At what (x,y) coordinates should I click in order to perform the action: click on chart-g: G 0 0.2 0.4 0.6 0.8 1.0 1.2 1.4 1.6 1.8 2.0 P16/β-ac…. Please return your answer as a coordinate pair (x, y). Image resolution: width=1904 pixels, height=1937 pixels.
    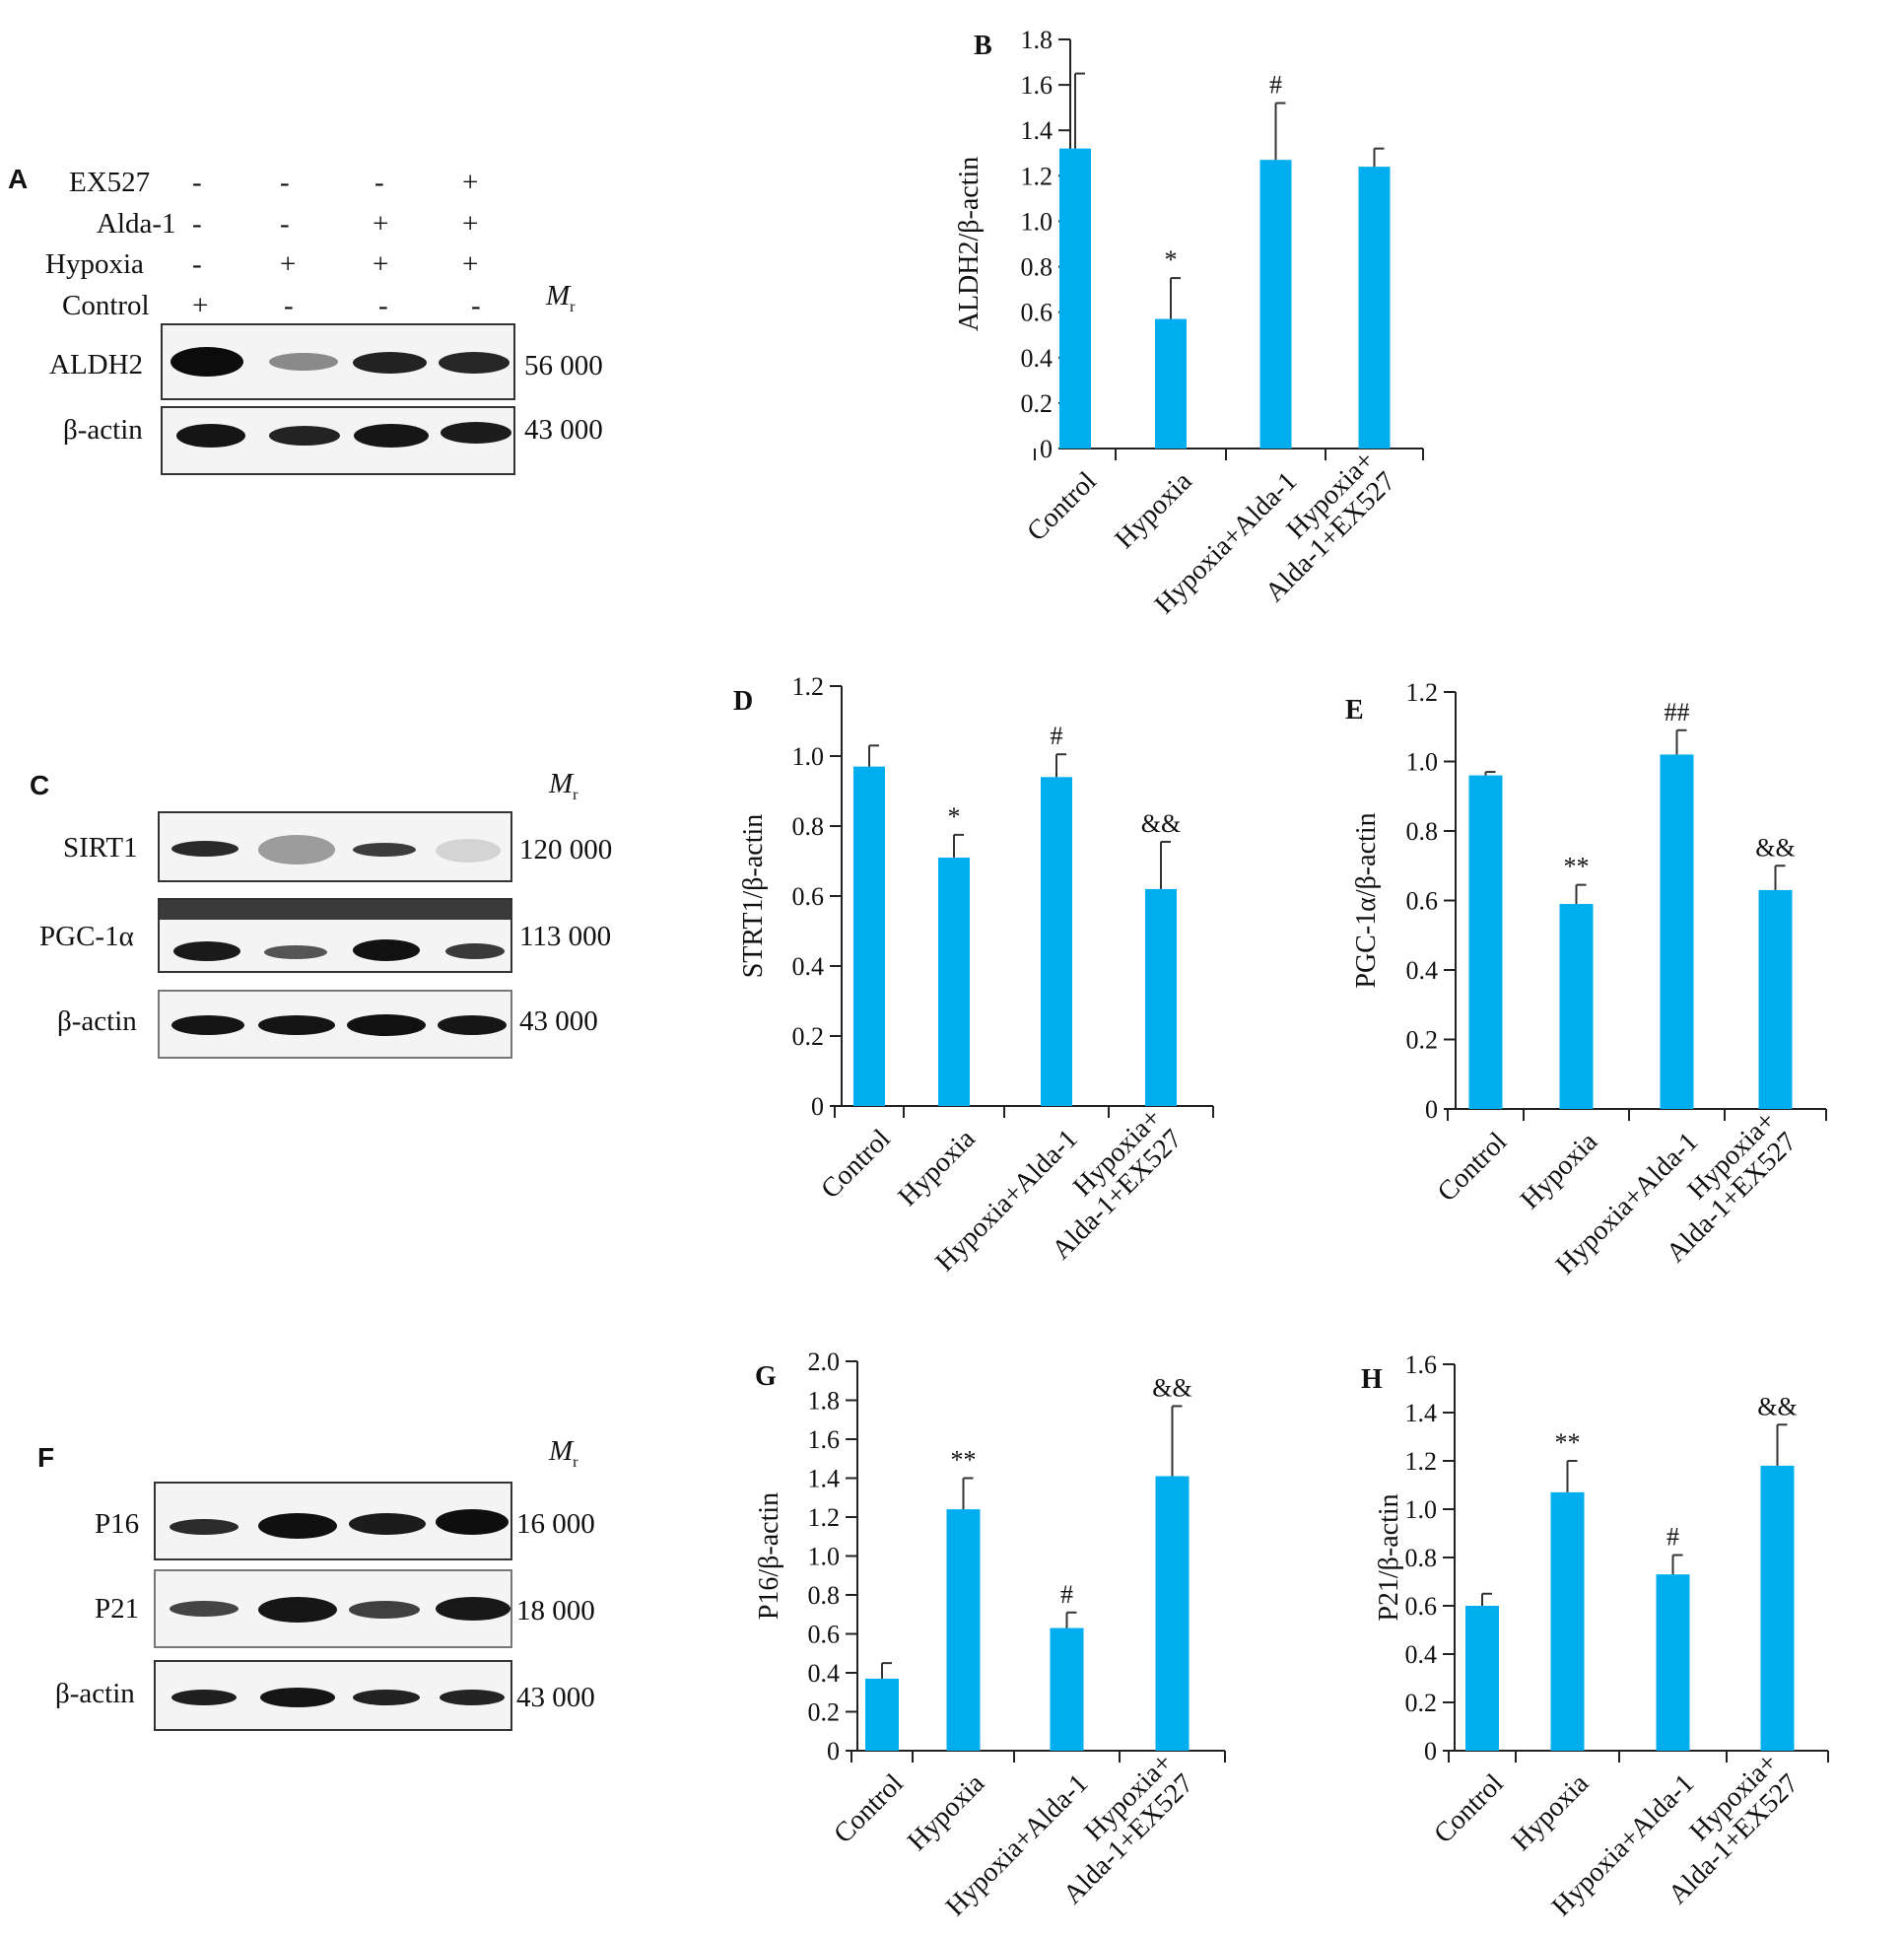
    Looking at the image, I should click on (990, 1635).